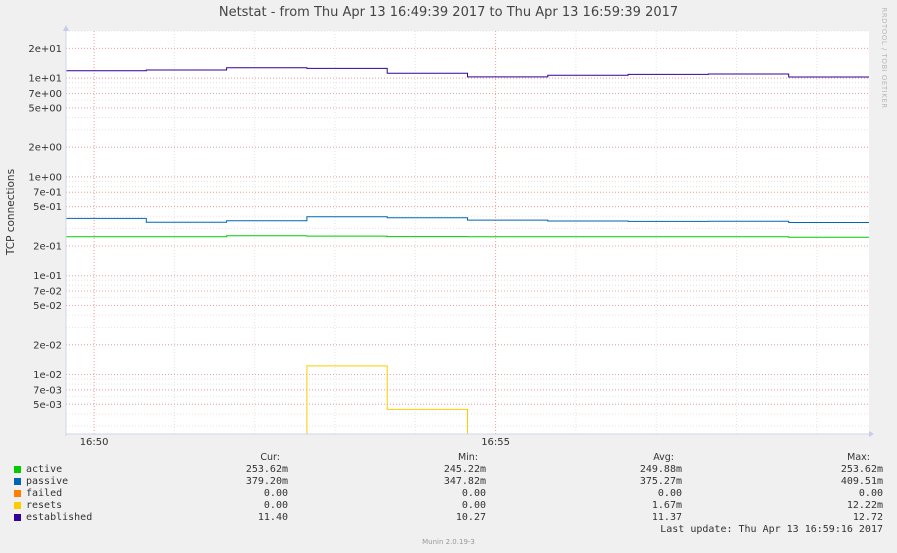 The image size is (897, 553). What do you see at coordinates (44, 469) in the screenshot?
I see `legend-series-name: active` at bounding box center [44, 469].